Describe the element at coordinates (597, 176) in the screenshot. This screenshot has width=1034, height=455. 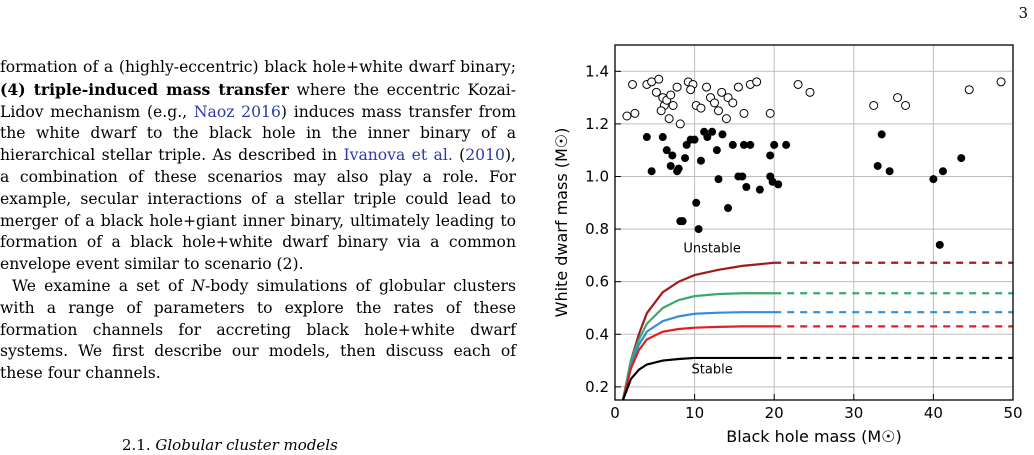
I see `y-tick-label: 1.0` at that location.